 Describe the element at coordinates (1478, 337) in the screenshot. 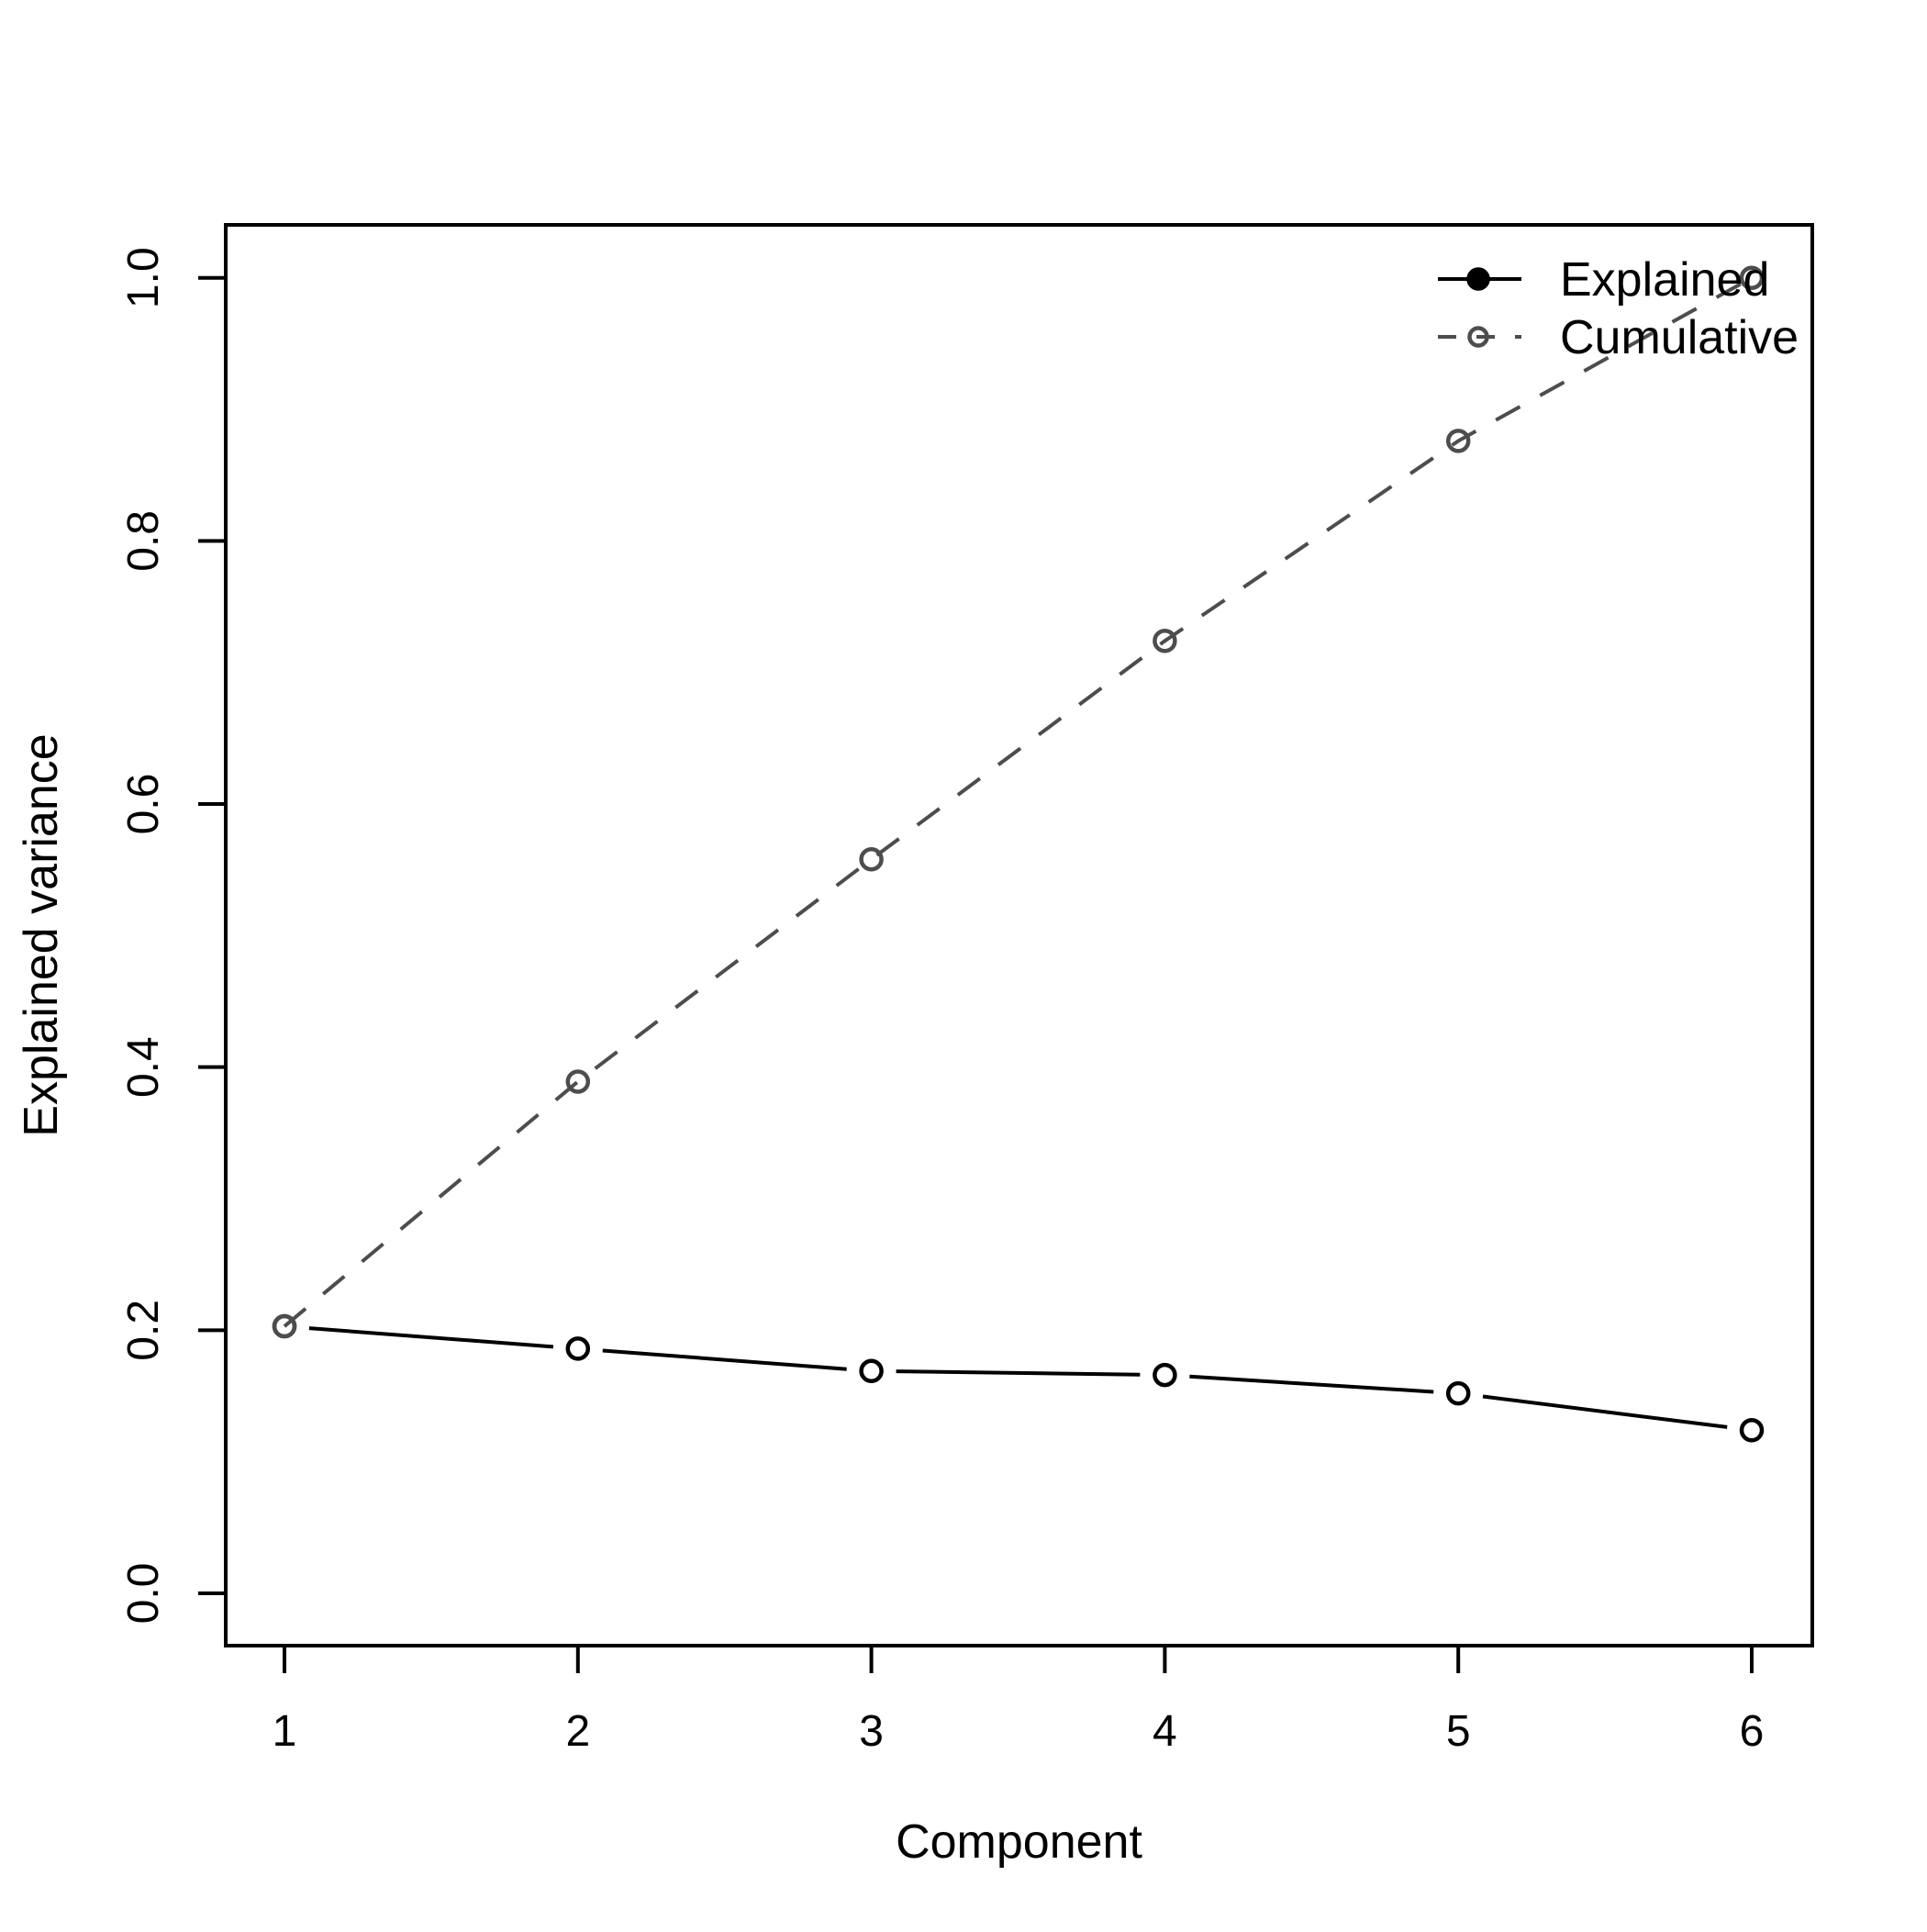

I see `legend-marker-cumulative-icon` at that location.